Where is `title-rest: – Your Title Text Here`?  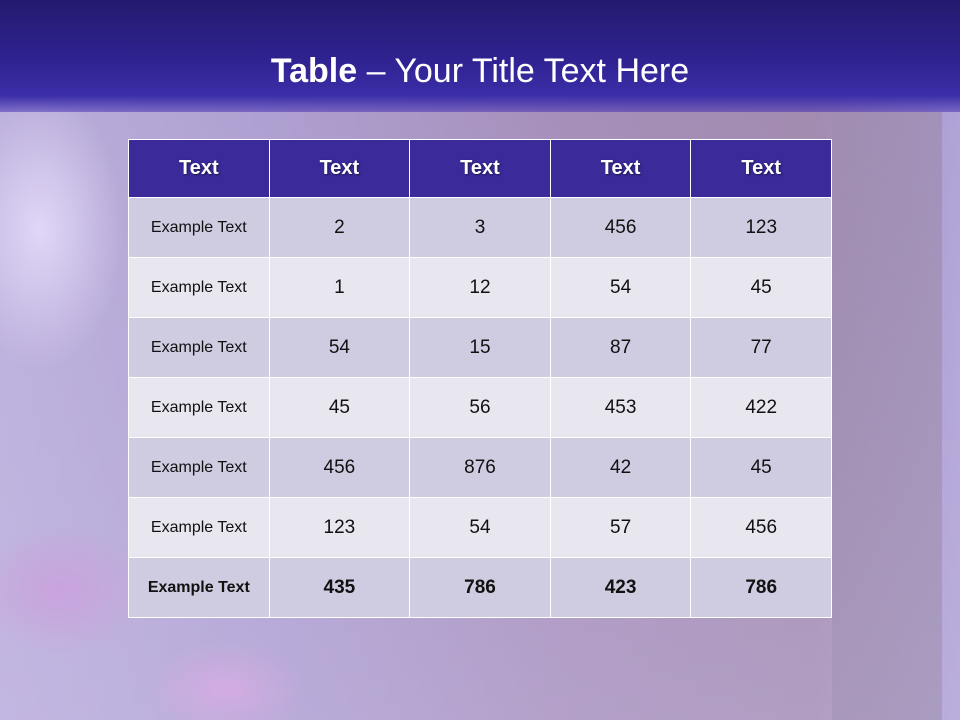 title-rest: – Your Title Text Here is located at coordinates (523, 71).